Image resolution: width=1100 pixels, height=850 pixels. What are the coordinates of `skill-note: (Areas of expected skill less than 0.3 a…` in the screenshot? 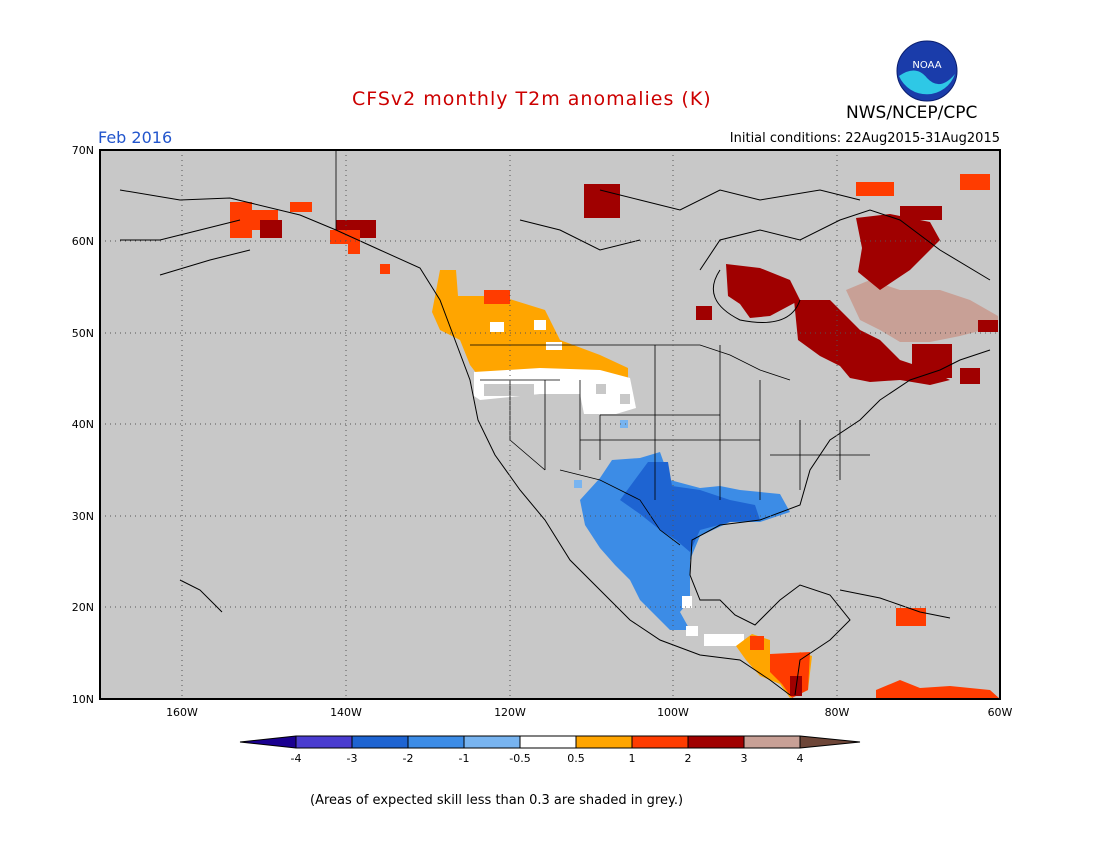 It's located at (497, 800).